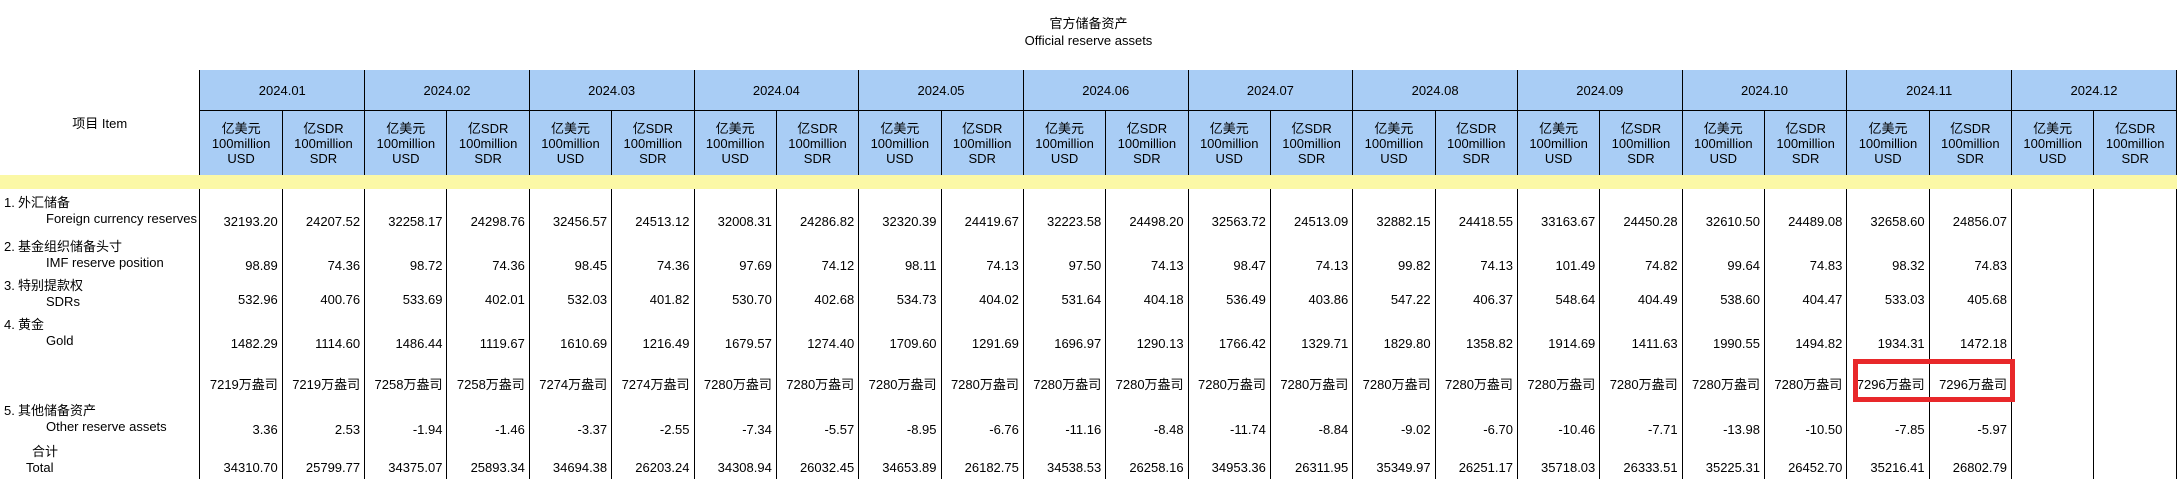 The image size is (2177, 486). What do you see at coordinates (2052, 158) in the screenshot?
I see `usd-unit-line: USD` at bounding box center [2052, 158].